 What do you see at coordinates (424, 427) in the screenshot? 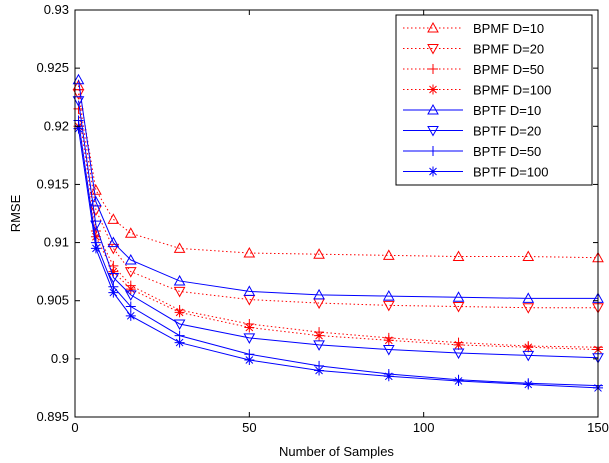
I see `x-tick-label: 100` at bounding box center [424, 427].